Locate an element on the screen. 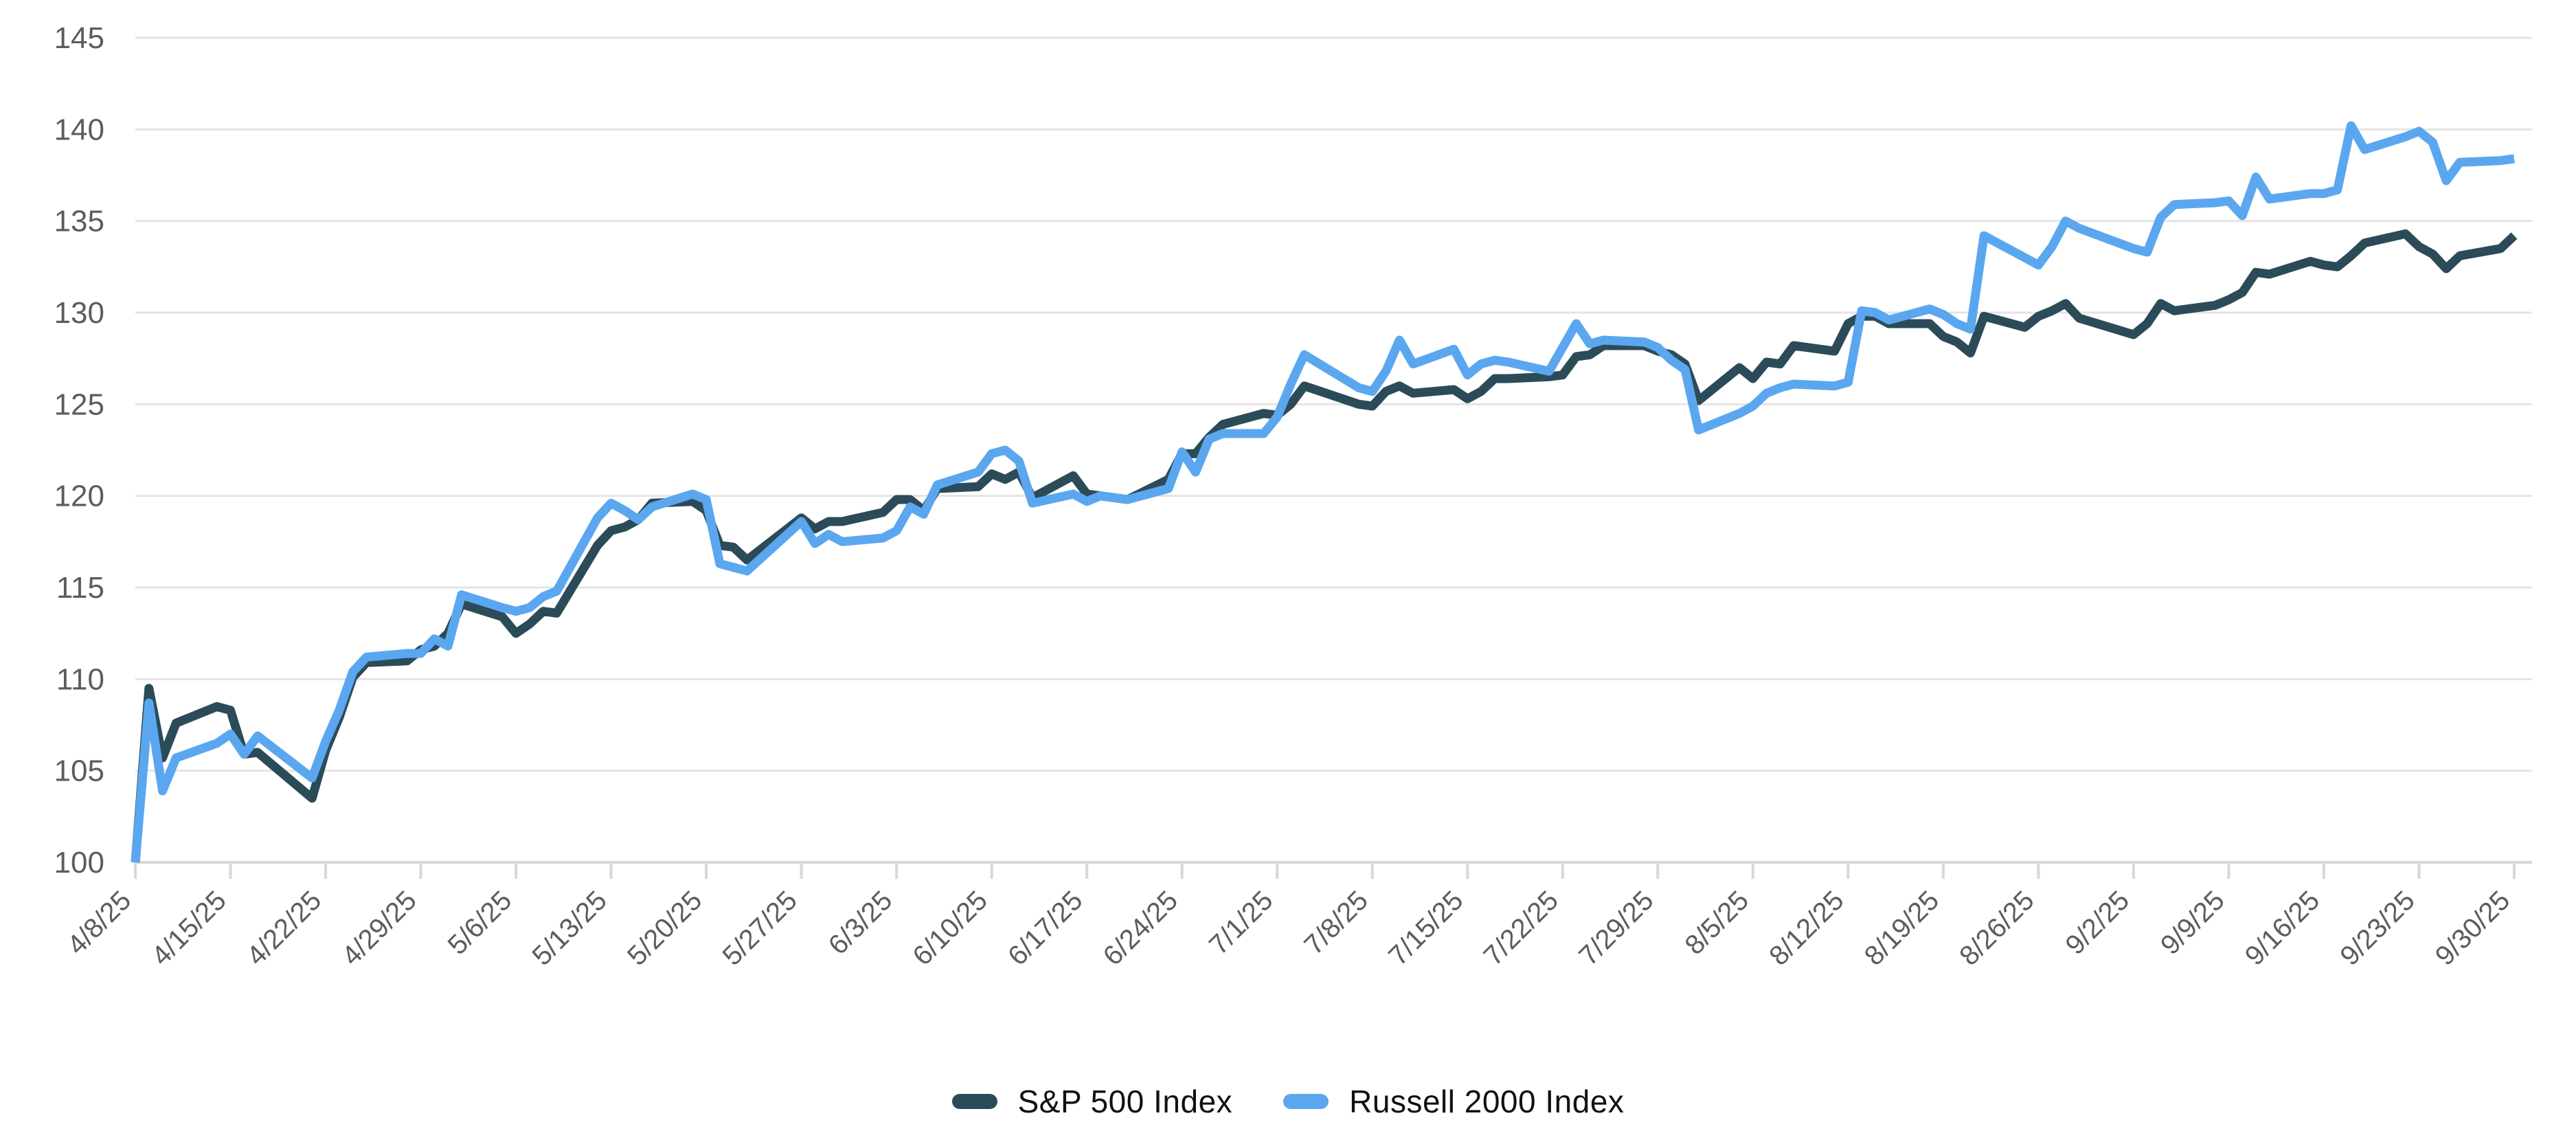 The height and width of the screenshot is (1142, 2576). y-tick-label: 125 is located at coordinates (79, 404).